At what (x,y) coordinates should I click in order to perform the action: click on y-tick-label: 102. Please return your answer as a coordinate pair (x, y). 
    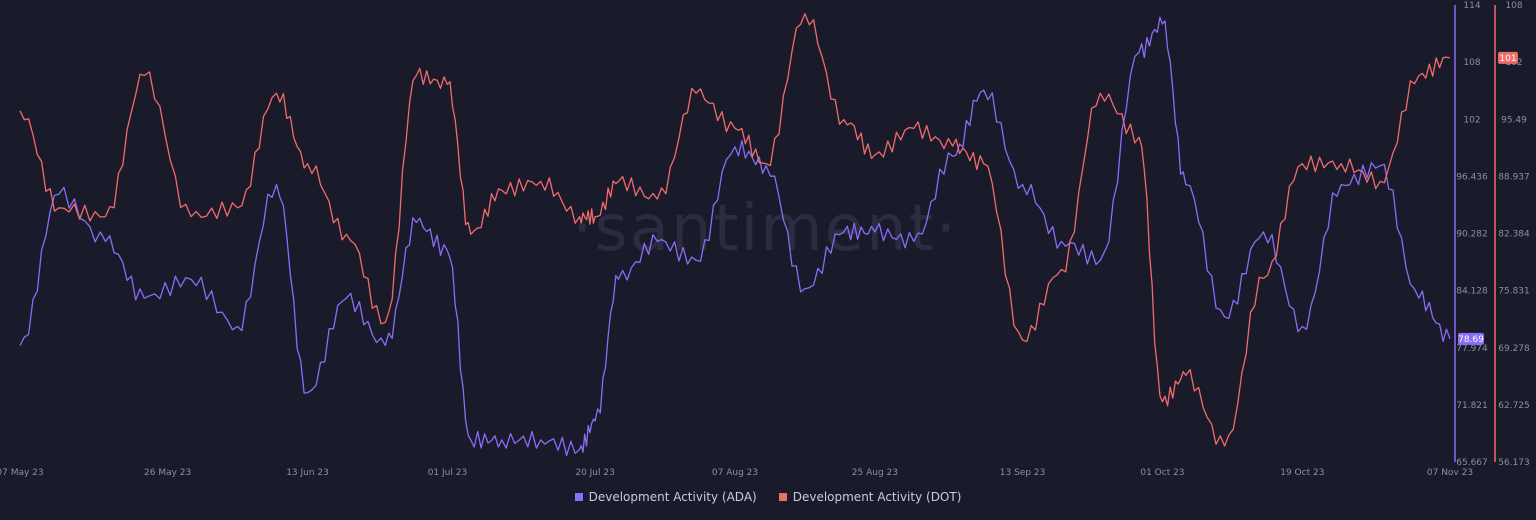
    Looking at the image, I should click on (1471, 120).